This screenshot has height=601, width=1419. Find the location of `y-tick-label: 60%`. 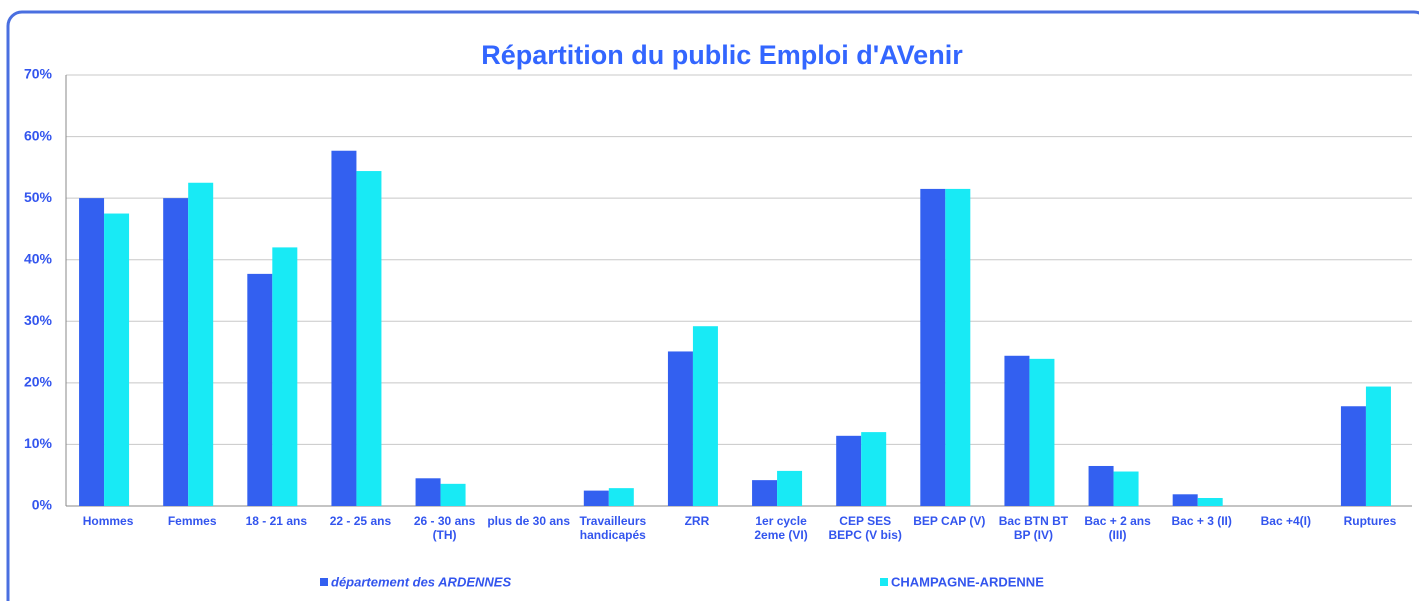

y-tick-label: 60% is located at coordinates (38, 135).